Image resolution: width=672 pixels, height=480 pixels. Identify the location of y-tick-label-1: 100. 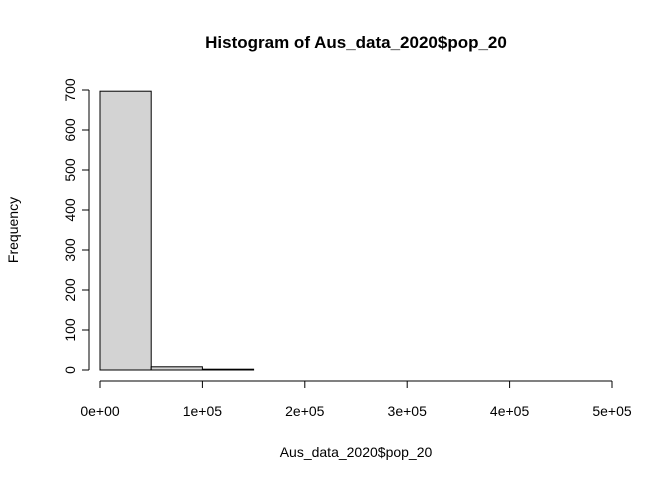
(70, 330).